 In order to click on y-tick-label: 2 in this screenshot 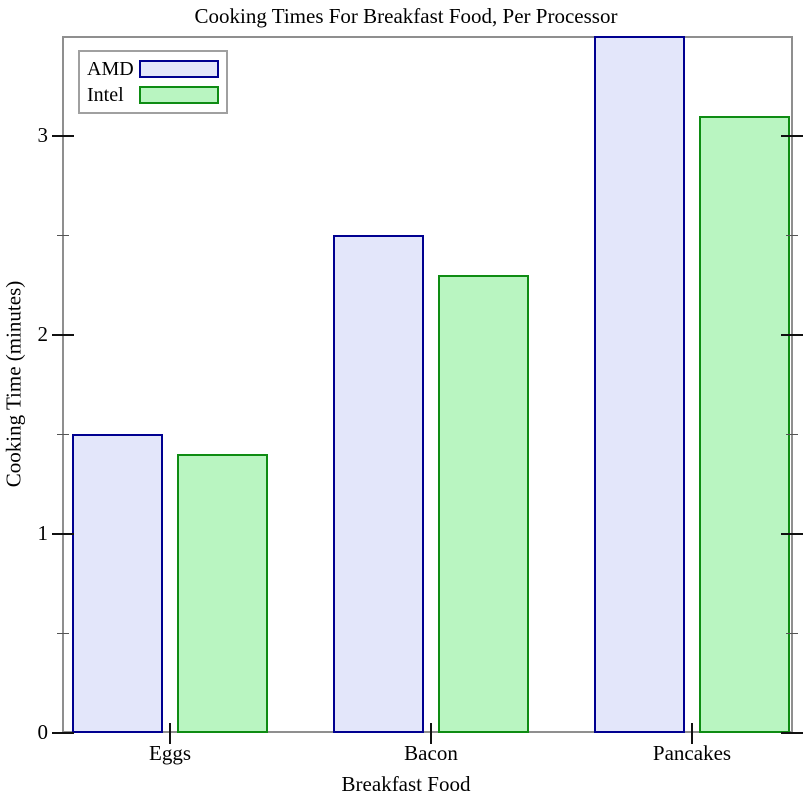, I will do `click(43, 334)`.